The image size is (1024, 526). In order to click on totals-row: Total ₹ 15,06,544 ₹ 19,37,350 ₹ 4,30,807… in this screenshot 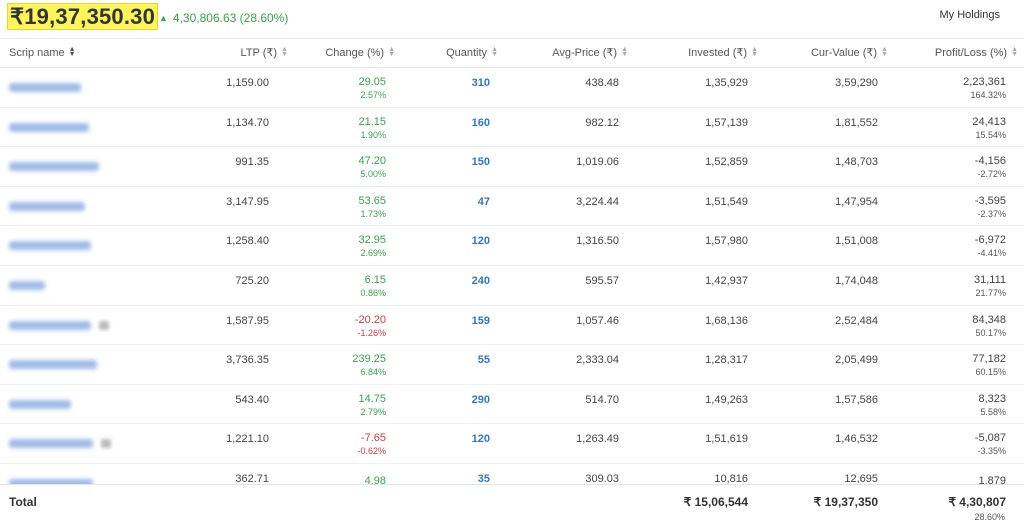, I will do `click(512, 505)`.